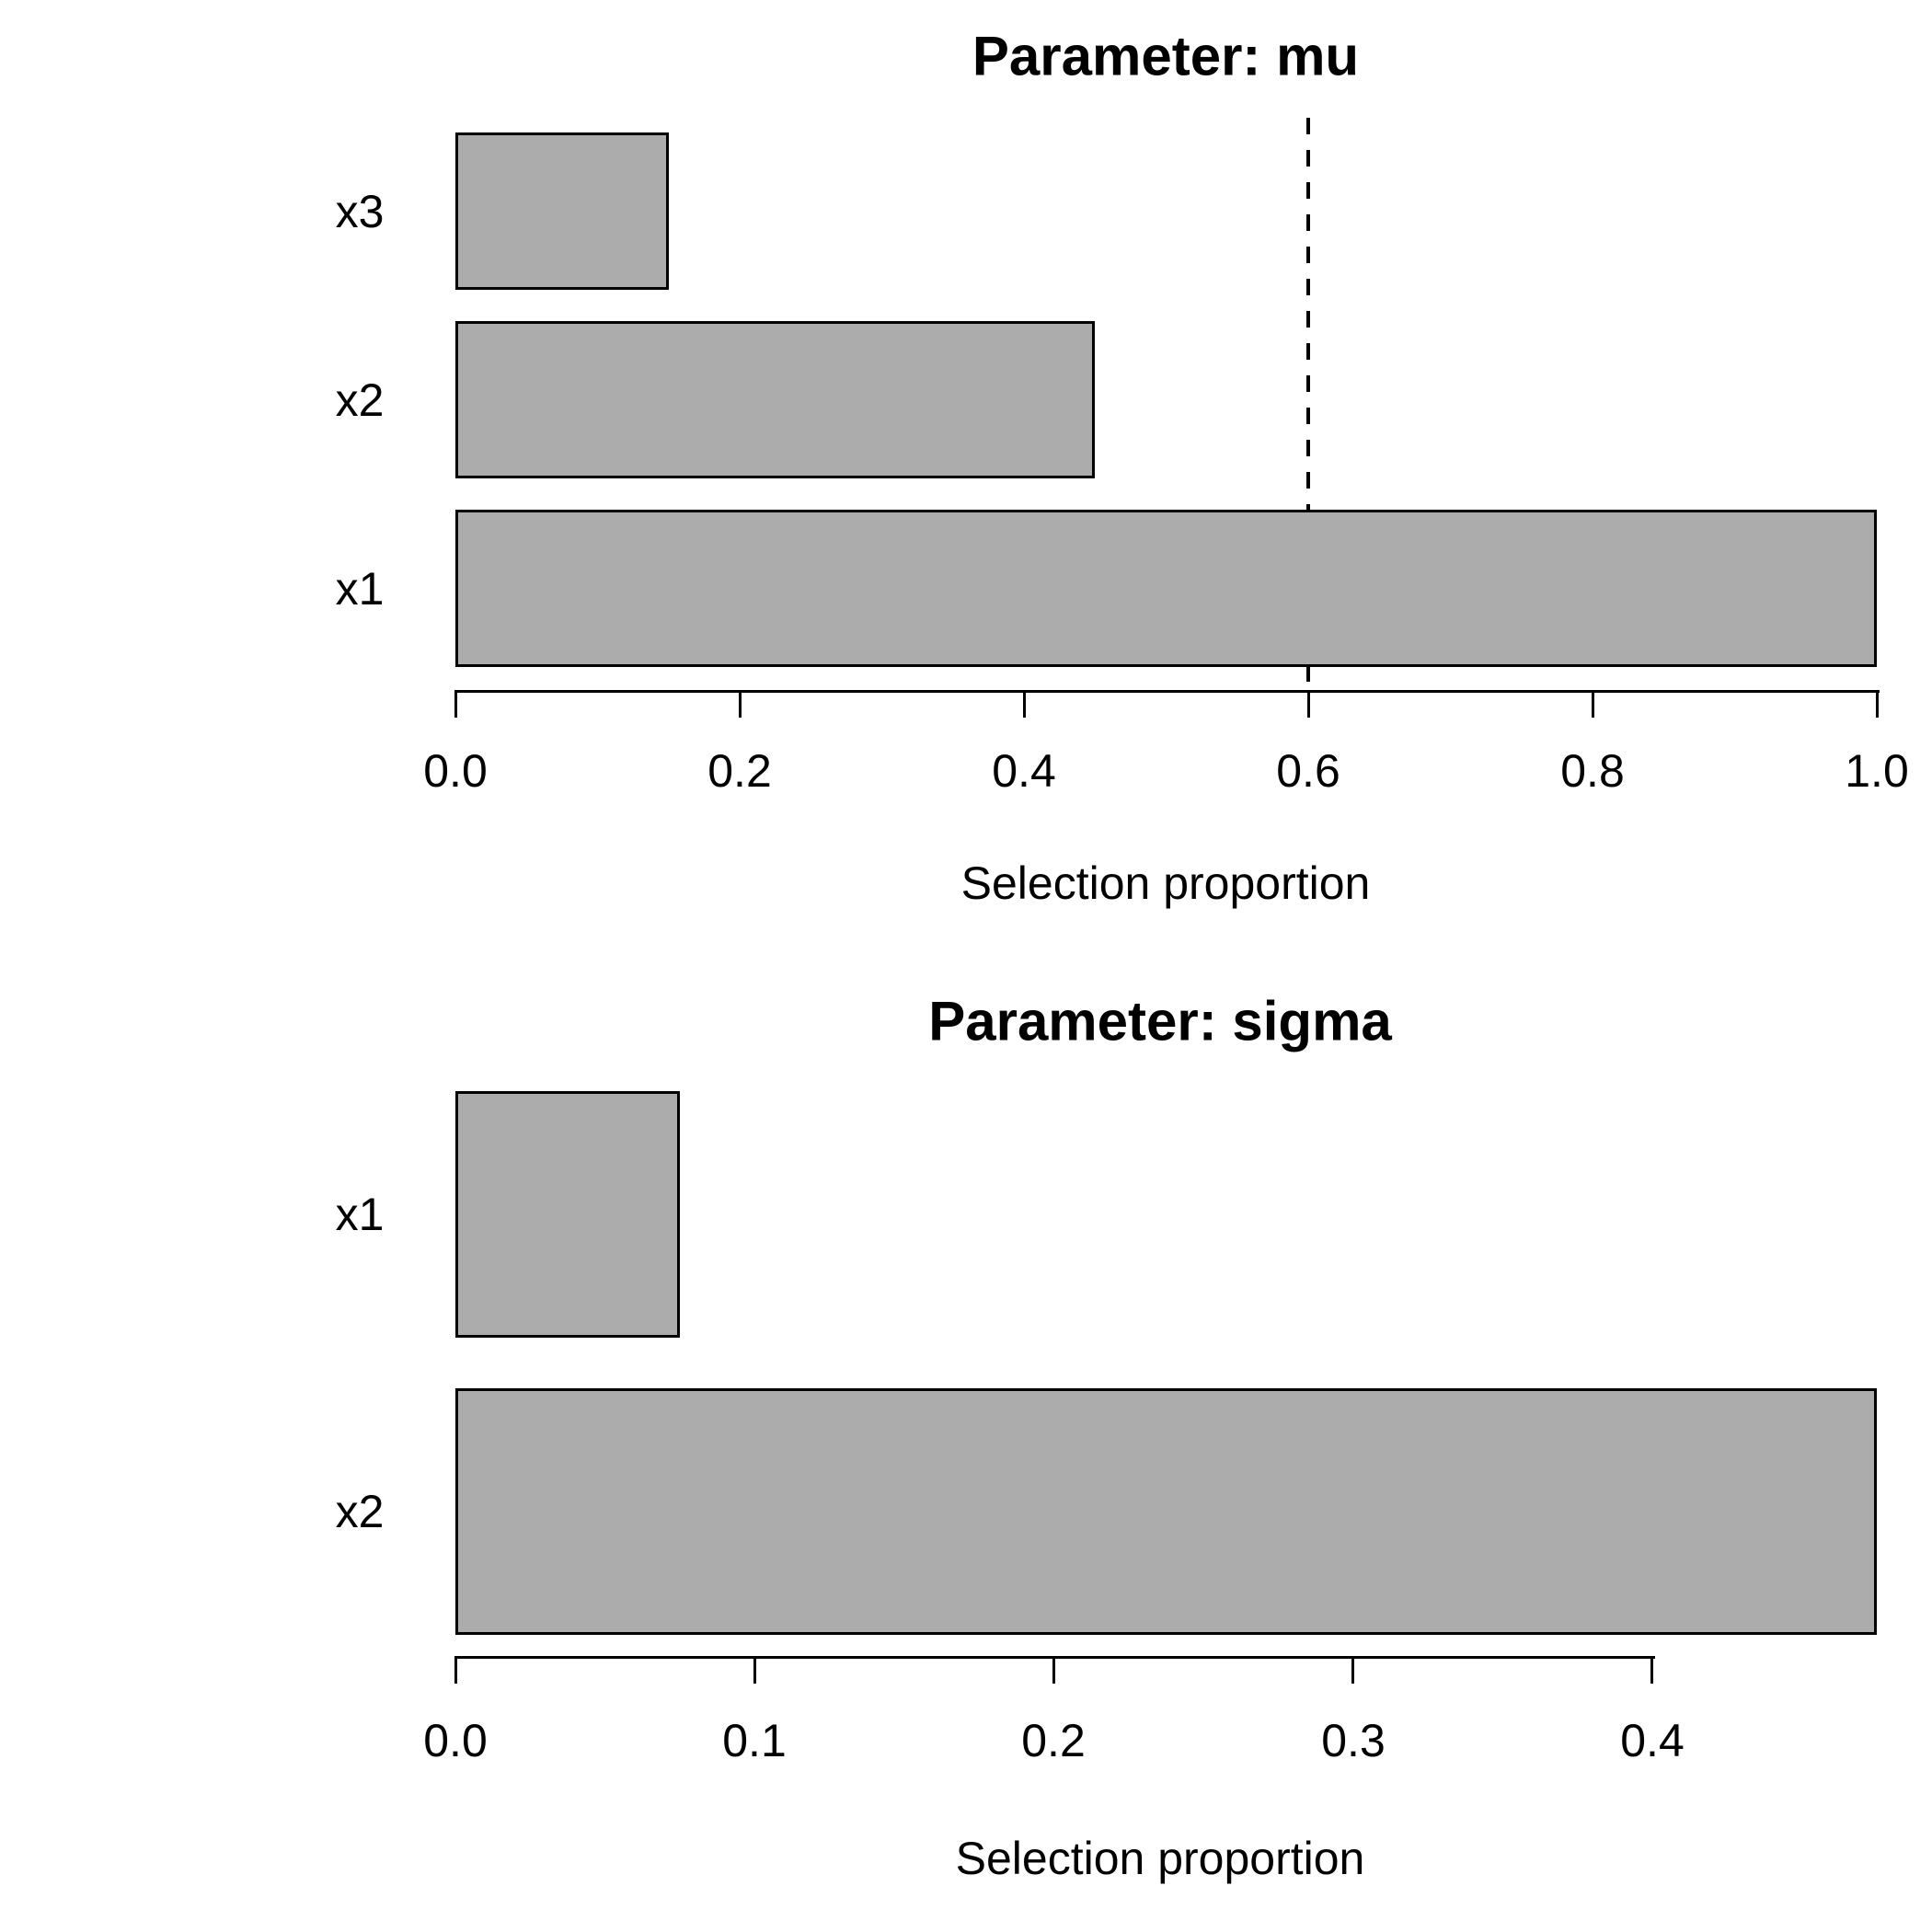  I want to click on x-axis-tick-label: 0.6, so click(1308, 771).